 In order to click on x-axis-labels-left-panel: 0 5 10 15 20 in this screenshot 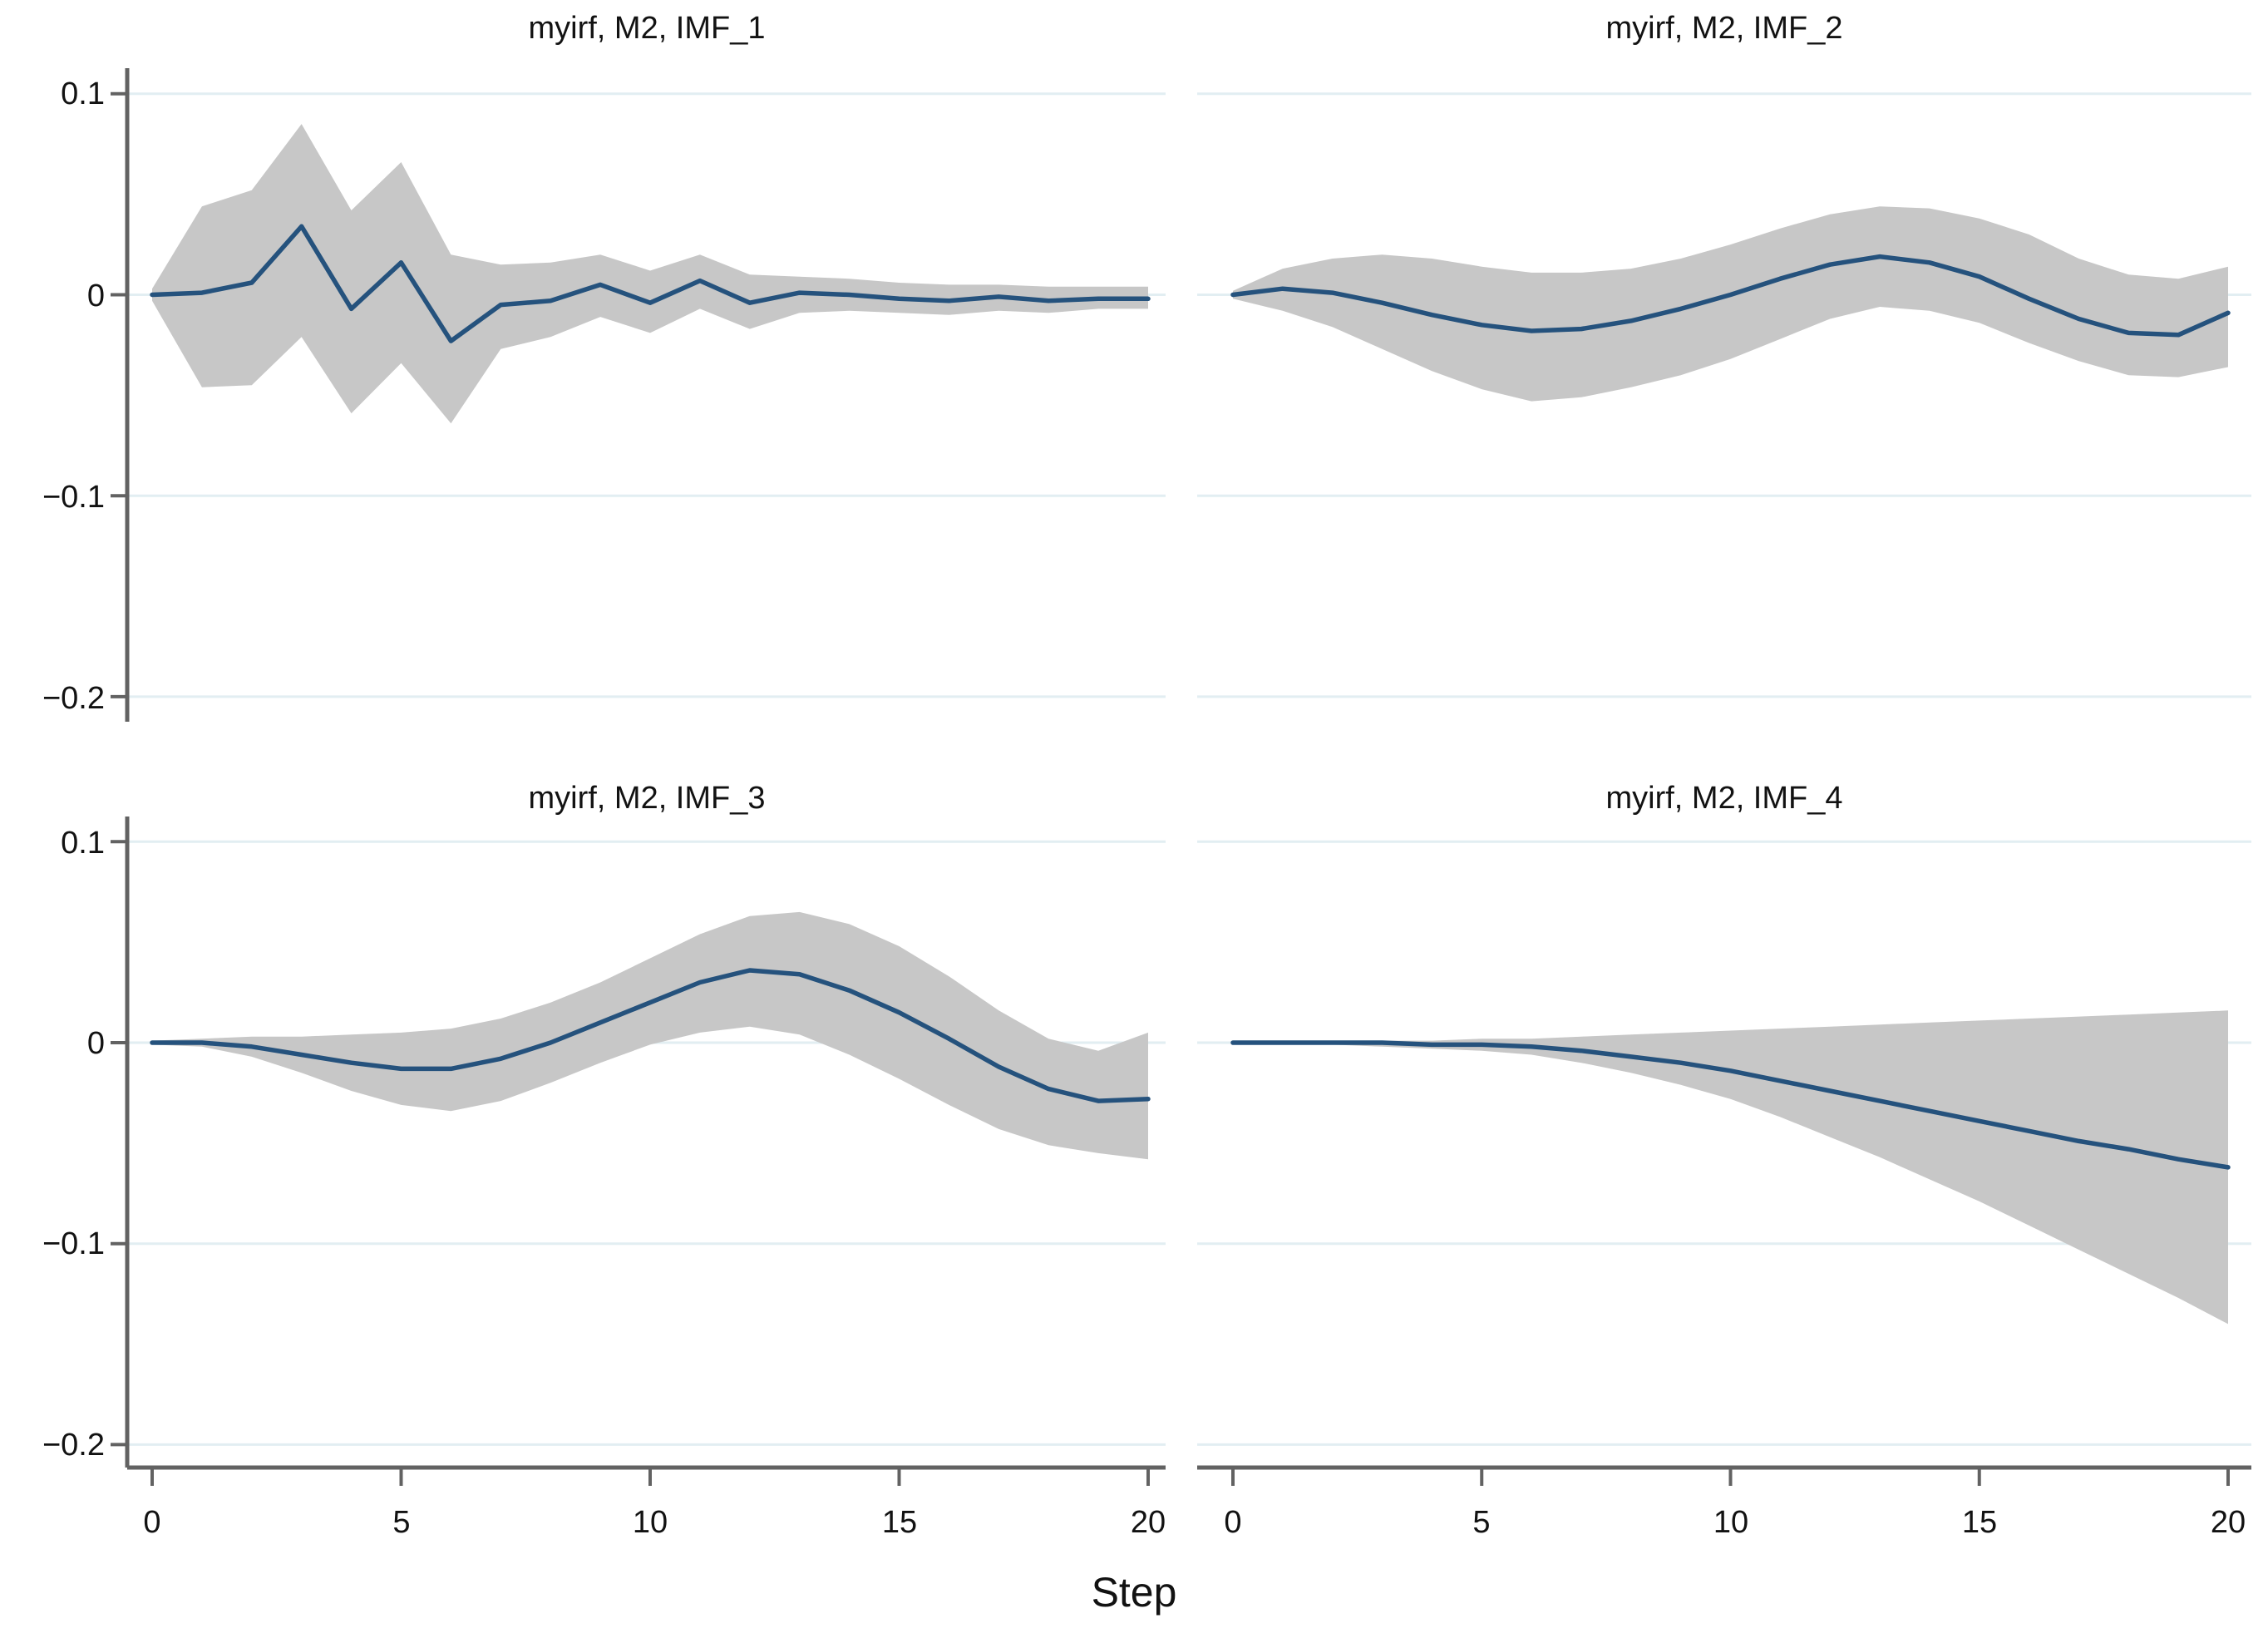, I will do `click(655, 1522)`.